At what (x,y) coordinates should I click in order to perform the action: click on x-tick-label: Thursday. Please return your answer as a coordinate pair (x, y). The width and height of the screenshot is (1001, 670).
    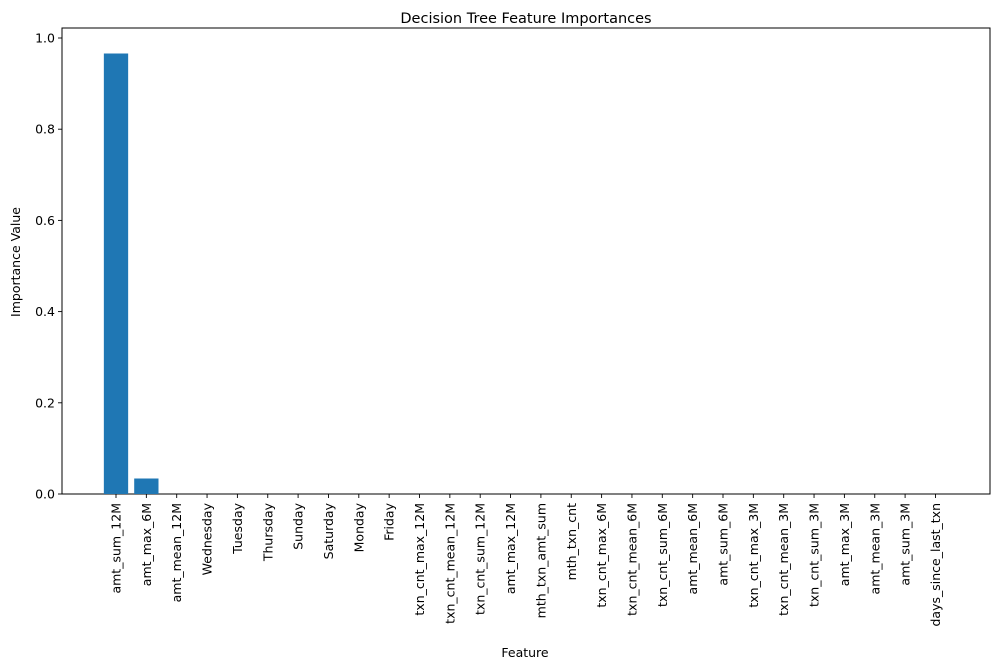
    Looking at the image, I should click on (267, 532).